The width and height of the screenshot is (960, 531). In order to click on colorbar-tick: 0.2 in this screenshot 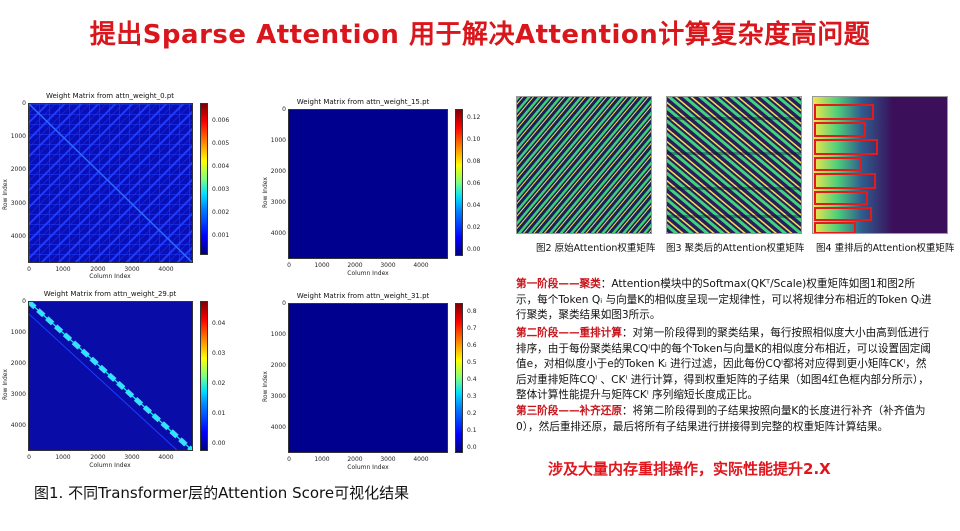, I will do `click(472, 413)`.